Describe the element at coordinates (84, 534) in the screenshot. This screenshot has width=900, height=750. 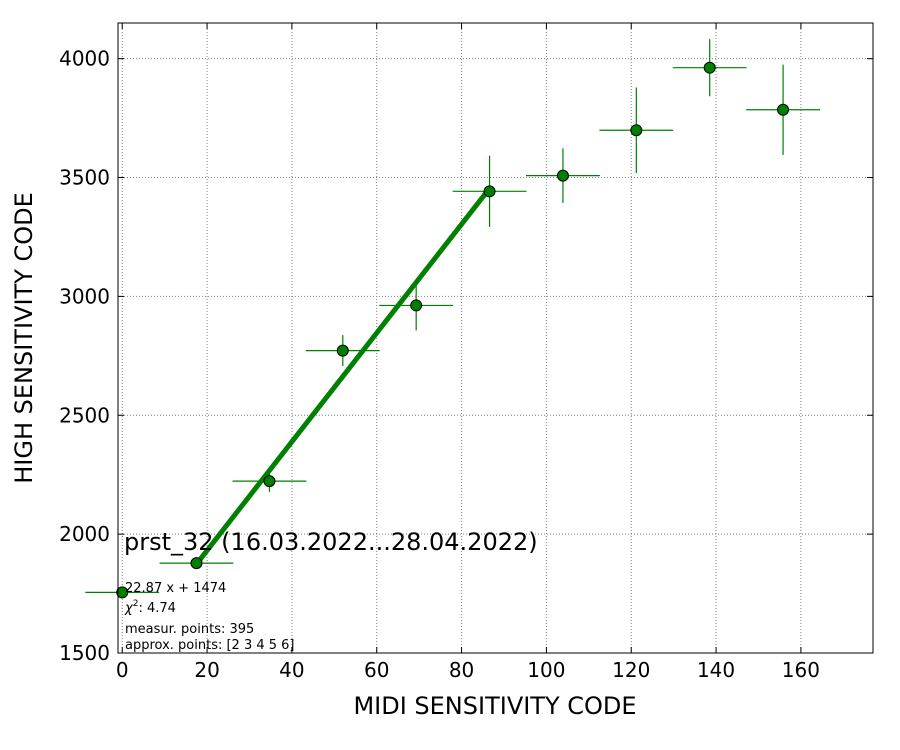
I see `y-tick-label: 2000` at that location.